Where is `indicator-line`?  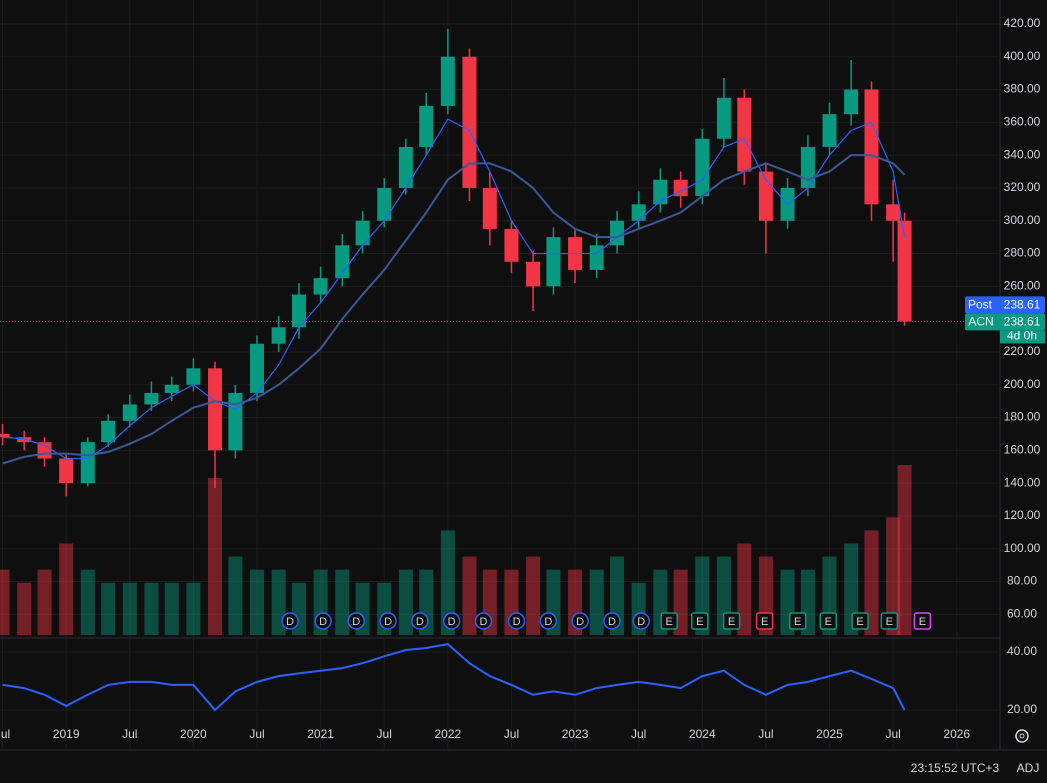 indicator-line is located at coordinates (454, 677).